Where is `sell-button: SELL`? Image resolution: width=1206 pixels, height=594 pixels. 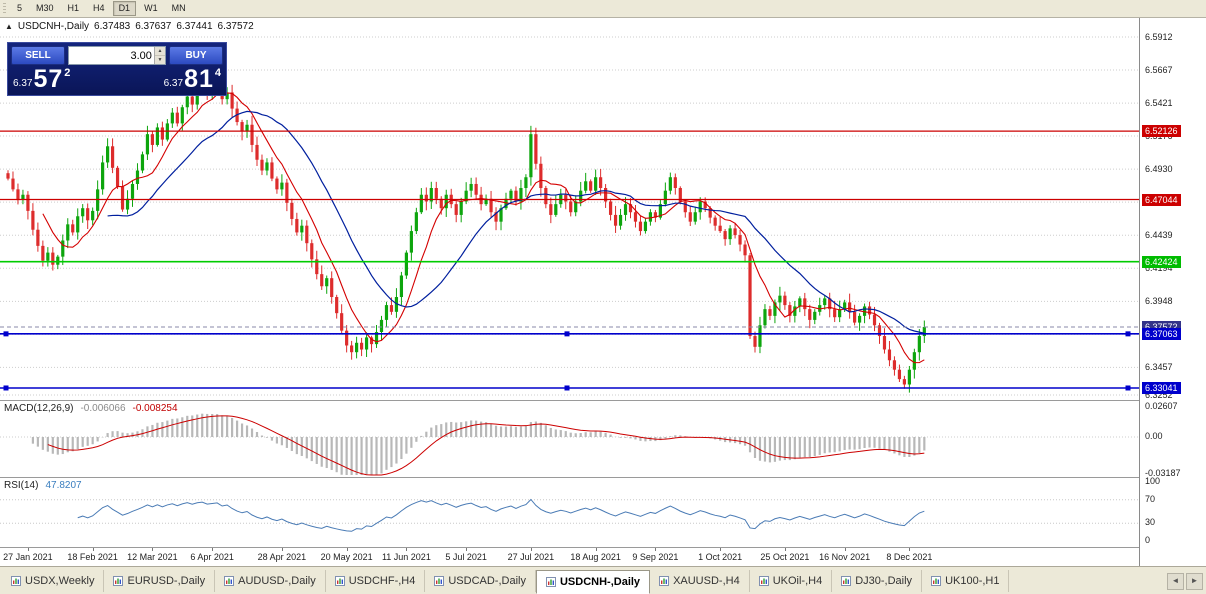 sell-button: SELL is located at coordinates (38, 55).